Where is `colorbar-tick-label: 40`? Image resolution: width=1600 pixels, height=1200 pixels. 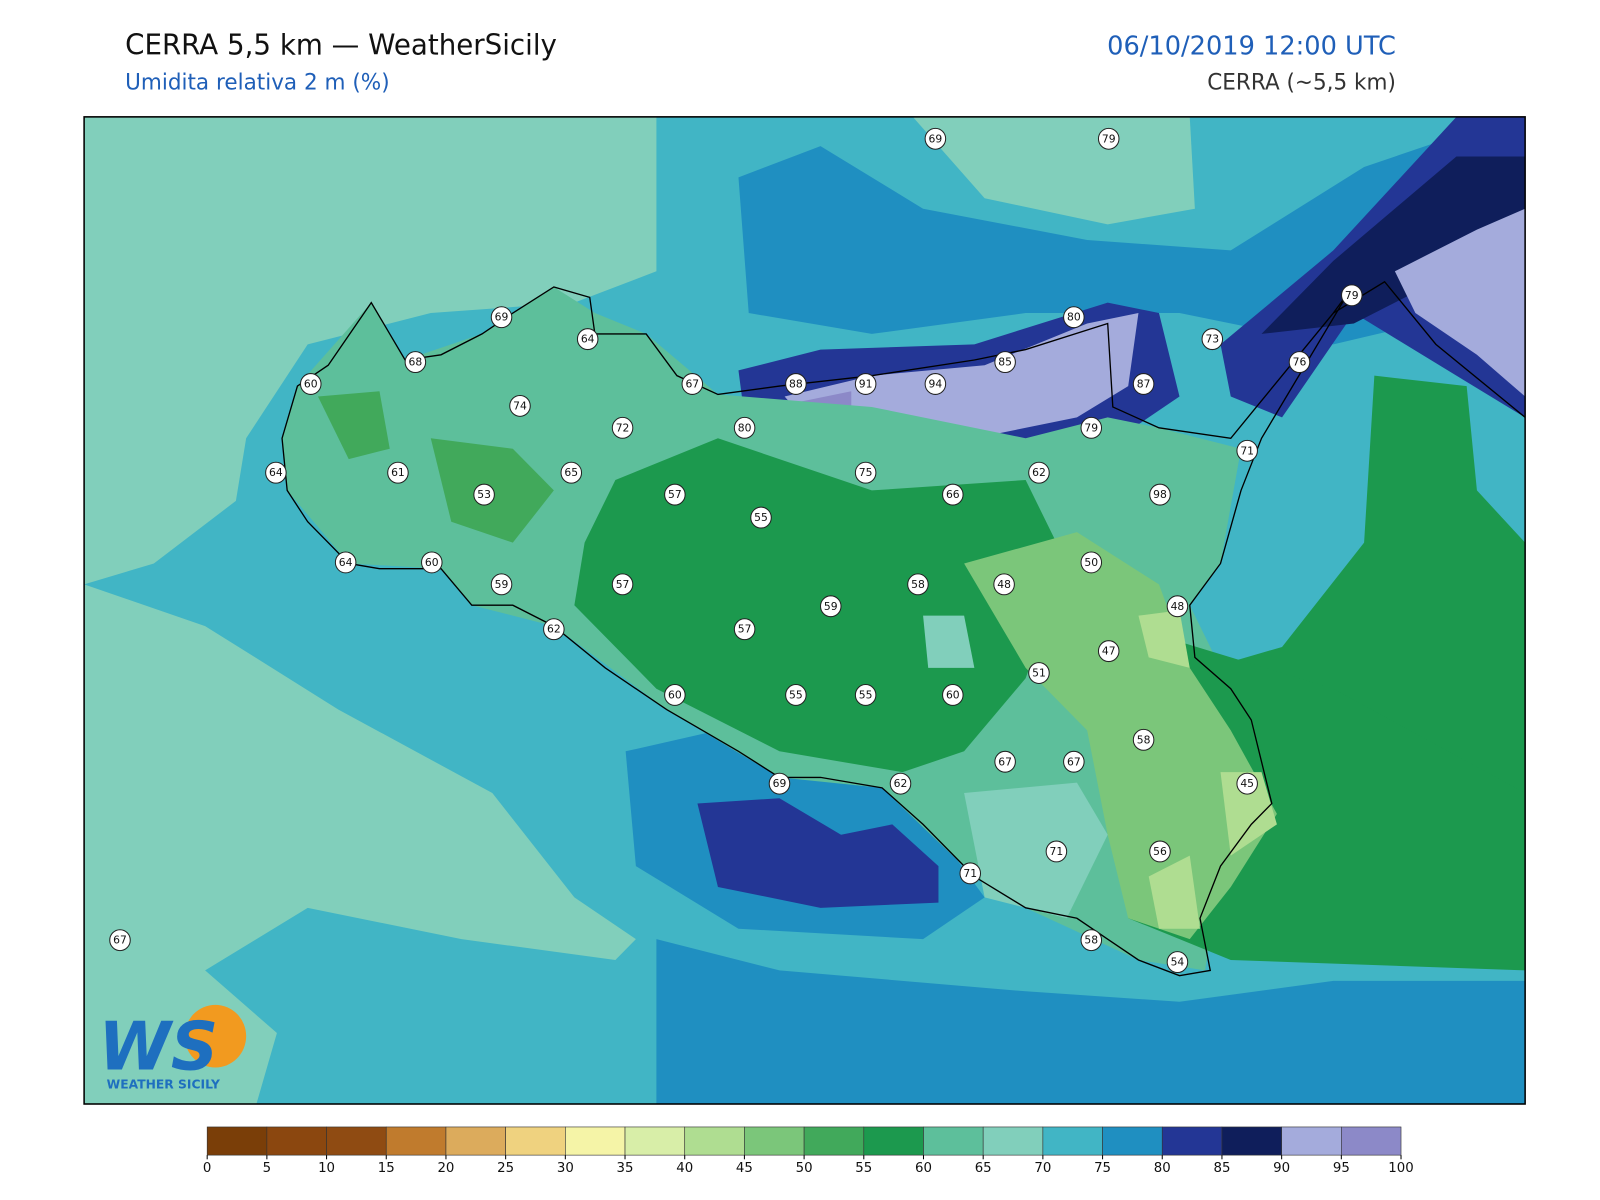
colorbar-tick-label: 40 is located at coordinates (684, 1168).